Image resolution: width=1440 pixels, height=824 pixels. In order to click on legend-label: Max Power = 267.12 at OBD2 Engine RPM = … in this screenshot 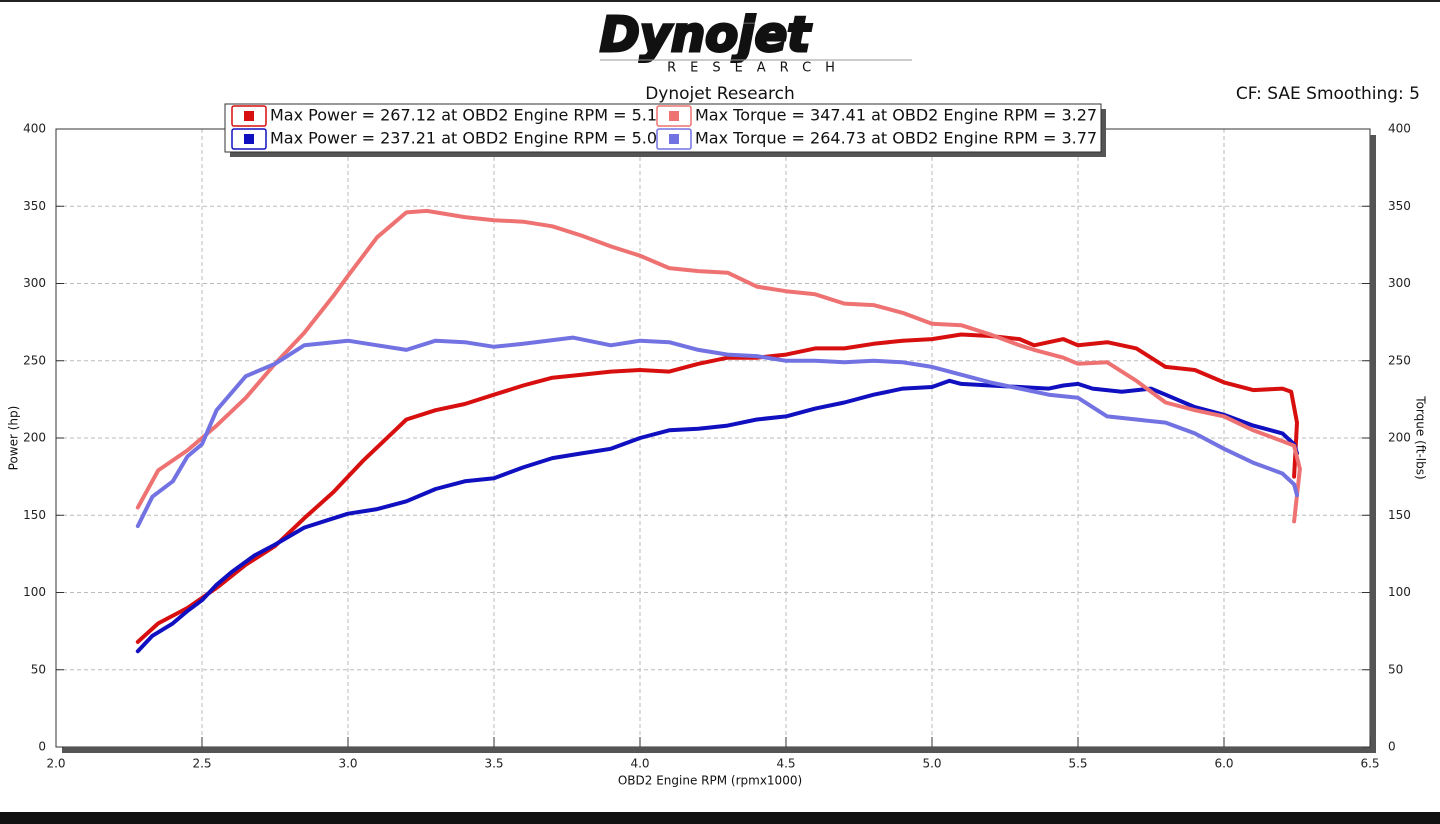, I will do `click(468, 115)`.